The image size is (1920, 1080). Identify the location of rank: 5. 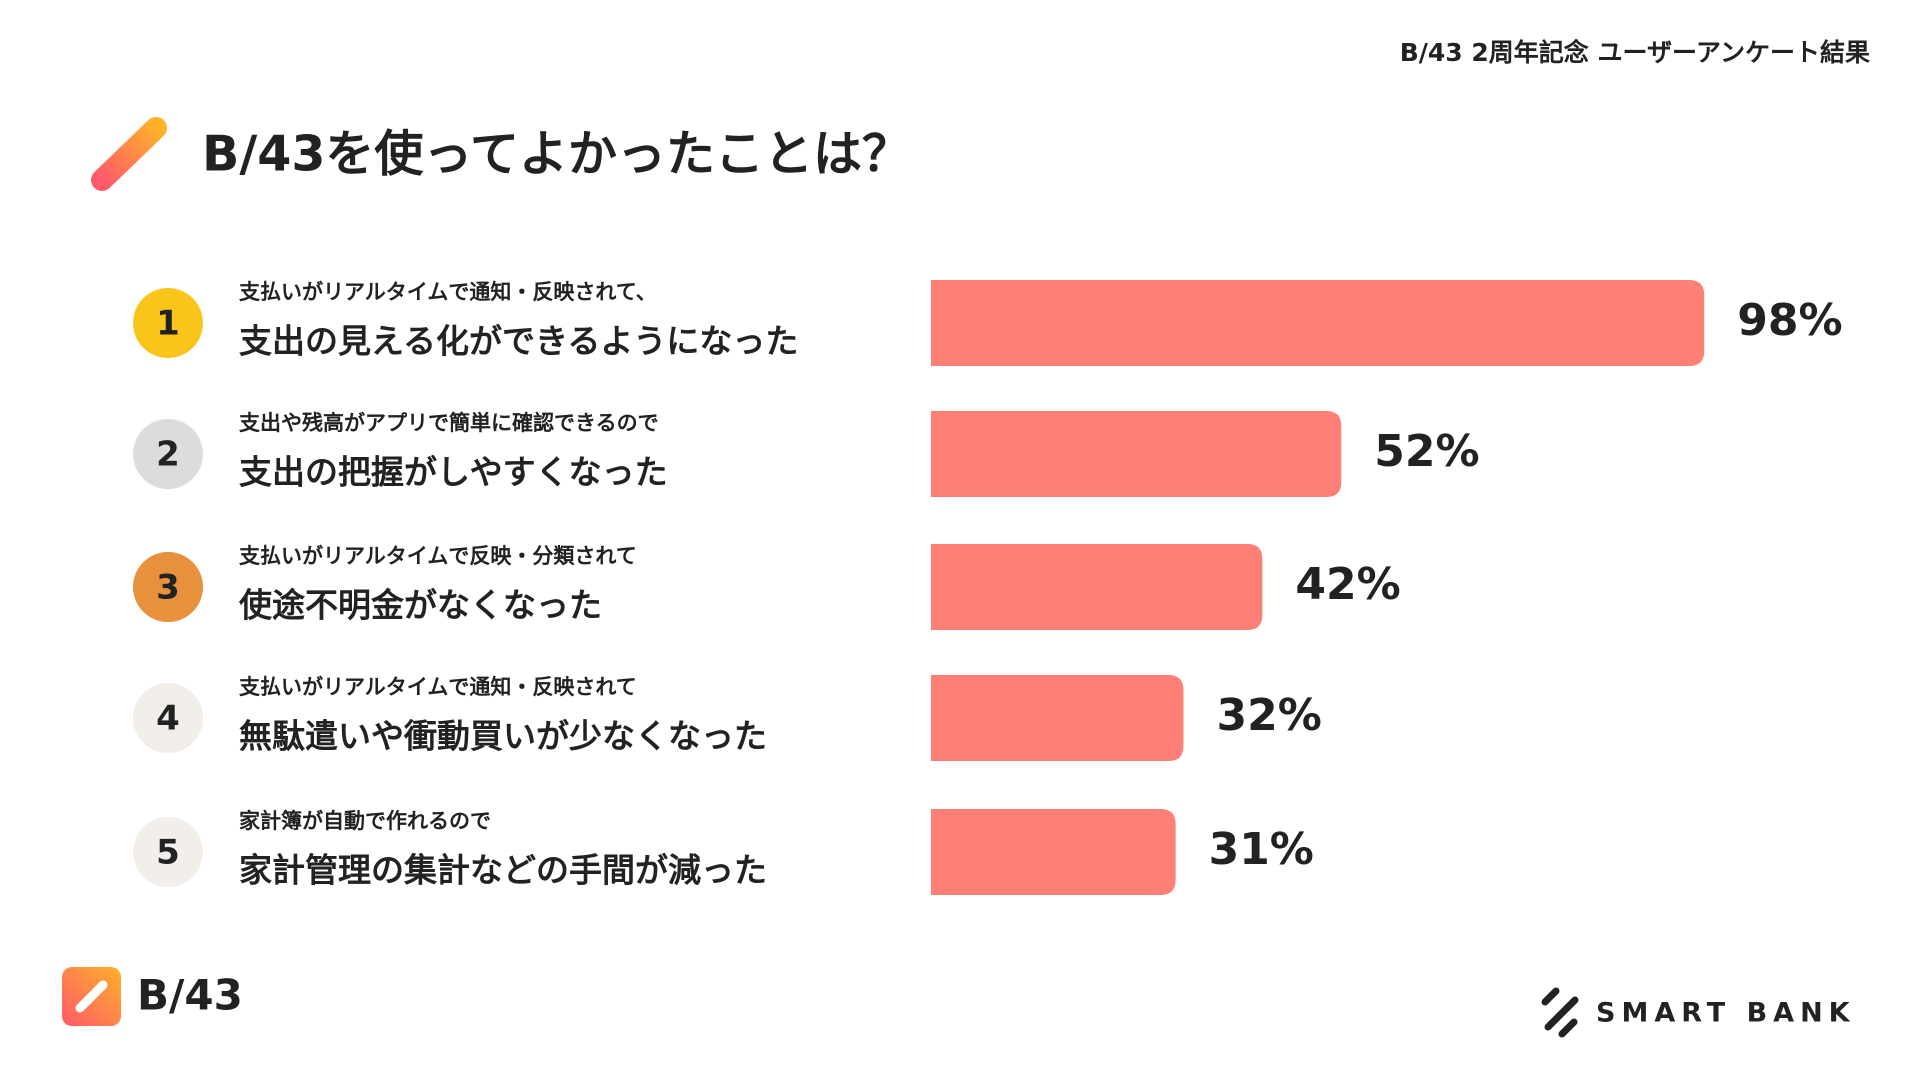
(168, 853).